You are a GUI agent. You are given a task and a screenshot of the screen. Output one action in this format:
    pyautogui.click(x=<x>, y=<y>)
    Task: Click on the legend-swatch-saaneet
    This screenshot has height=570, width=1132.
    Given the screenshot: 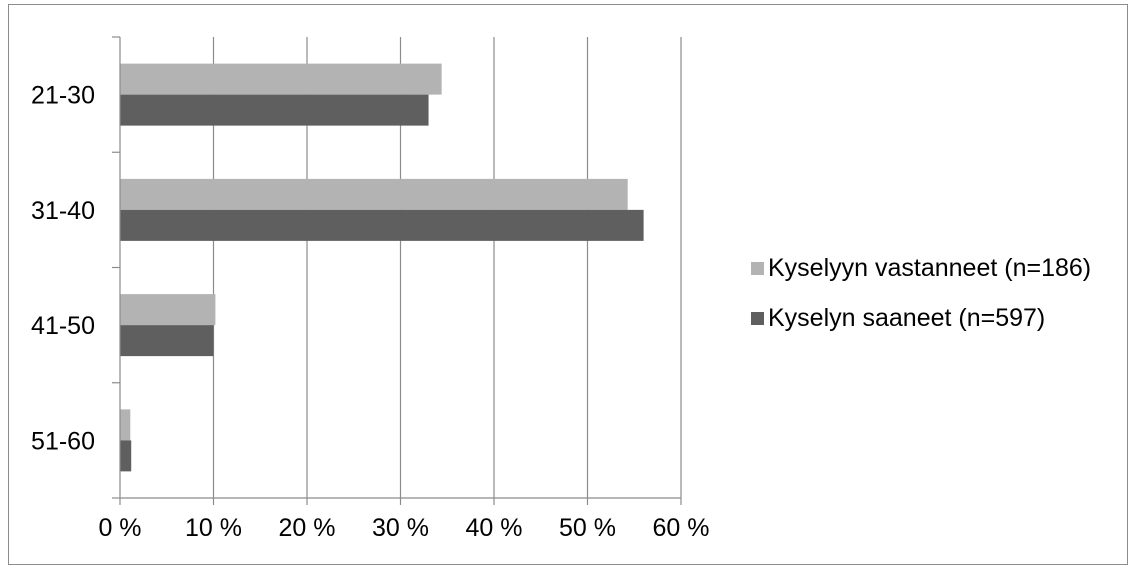 What is the action you would take?
    pyautogui.click(x=757, y=318)
    